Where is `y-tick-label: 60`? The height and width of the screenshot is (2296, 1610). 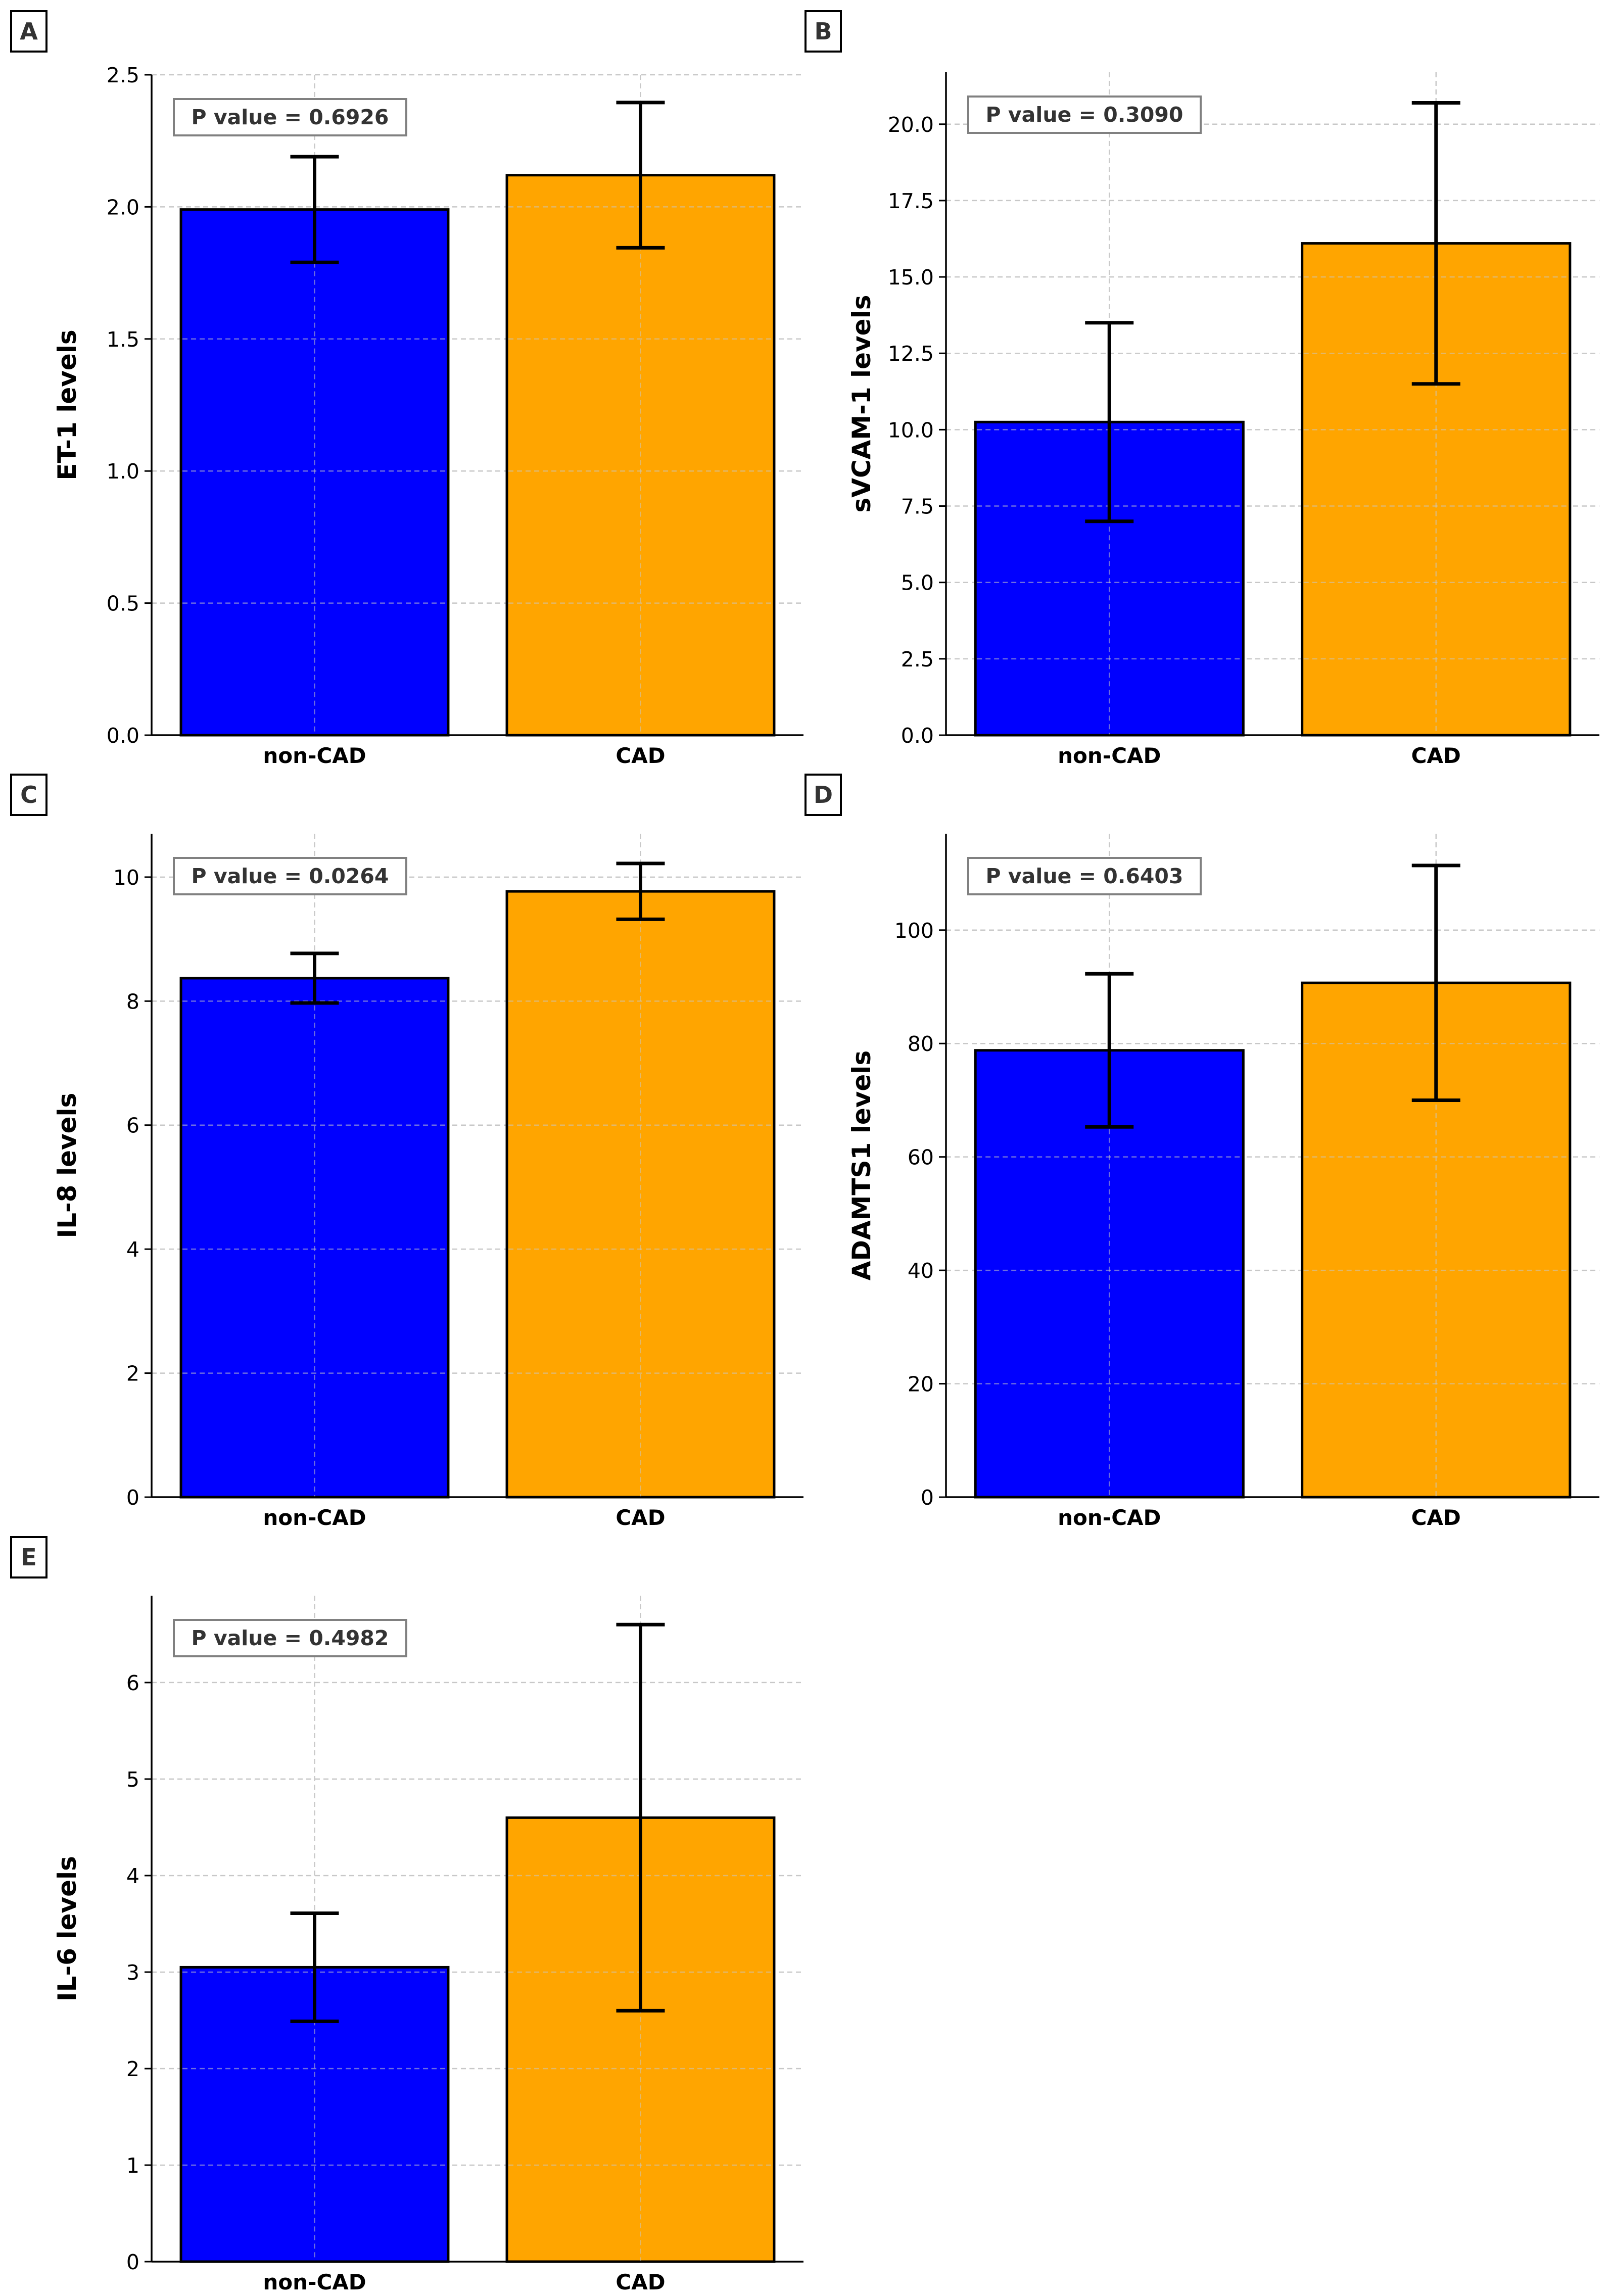
y-tick-label: 60 is located at coordinates (921, 1158).